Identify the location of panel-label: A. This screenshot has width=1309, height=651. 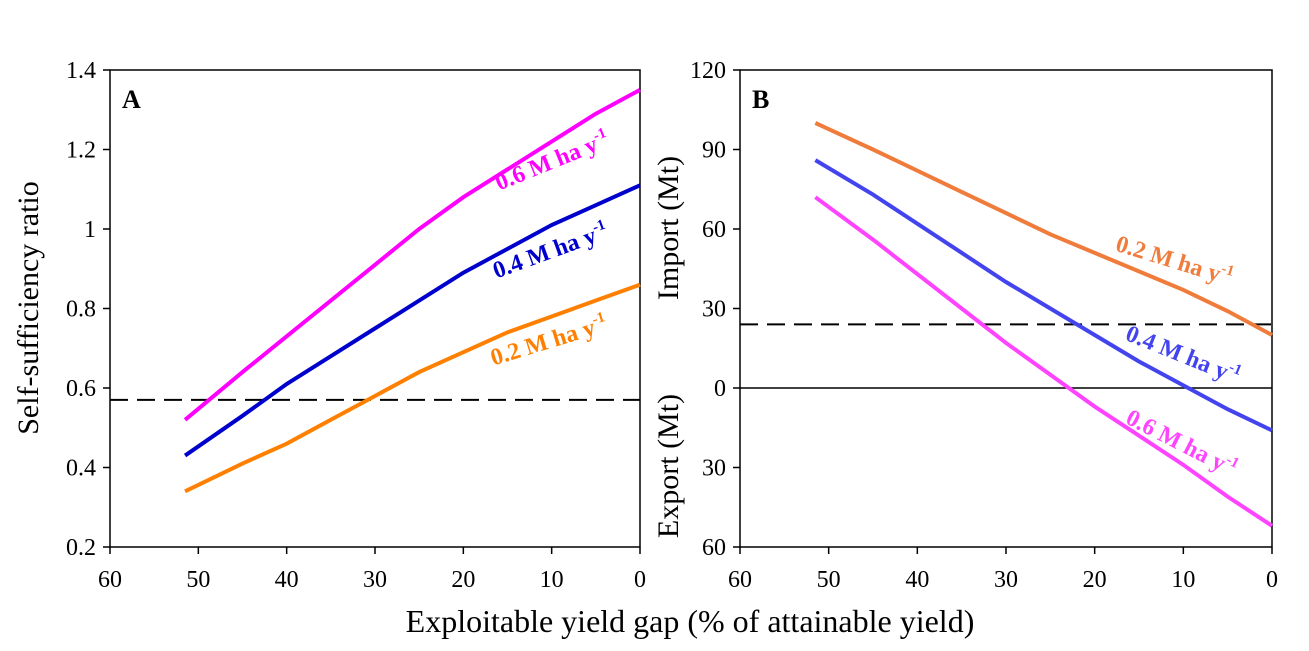
(131, 99).